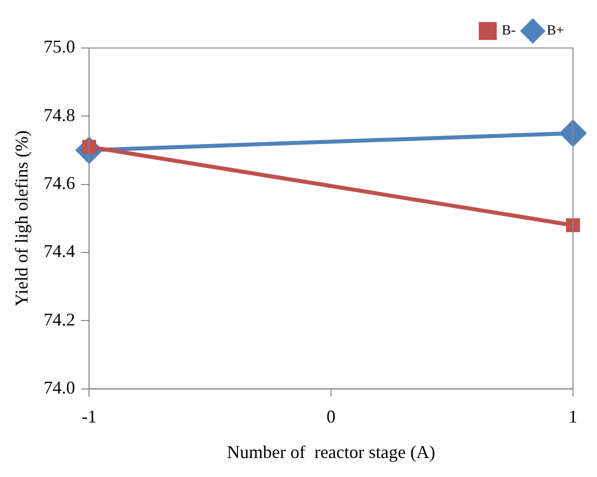 This screenshot has height=477, width=597. Describe the element at coordinates (60, 46) in the screenshot. I see `y-tick-label: 75.0` at that location.